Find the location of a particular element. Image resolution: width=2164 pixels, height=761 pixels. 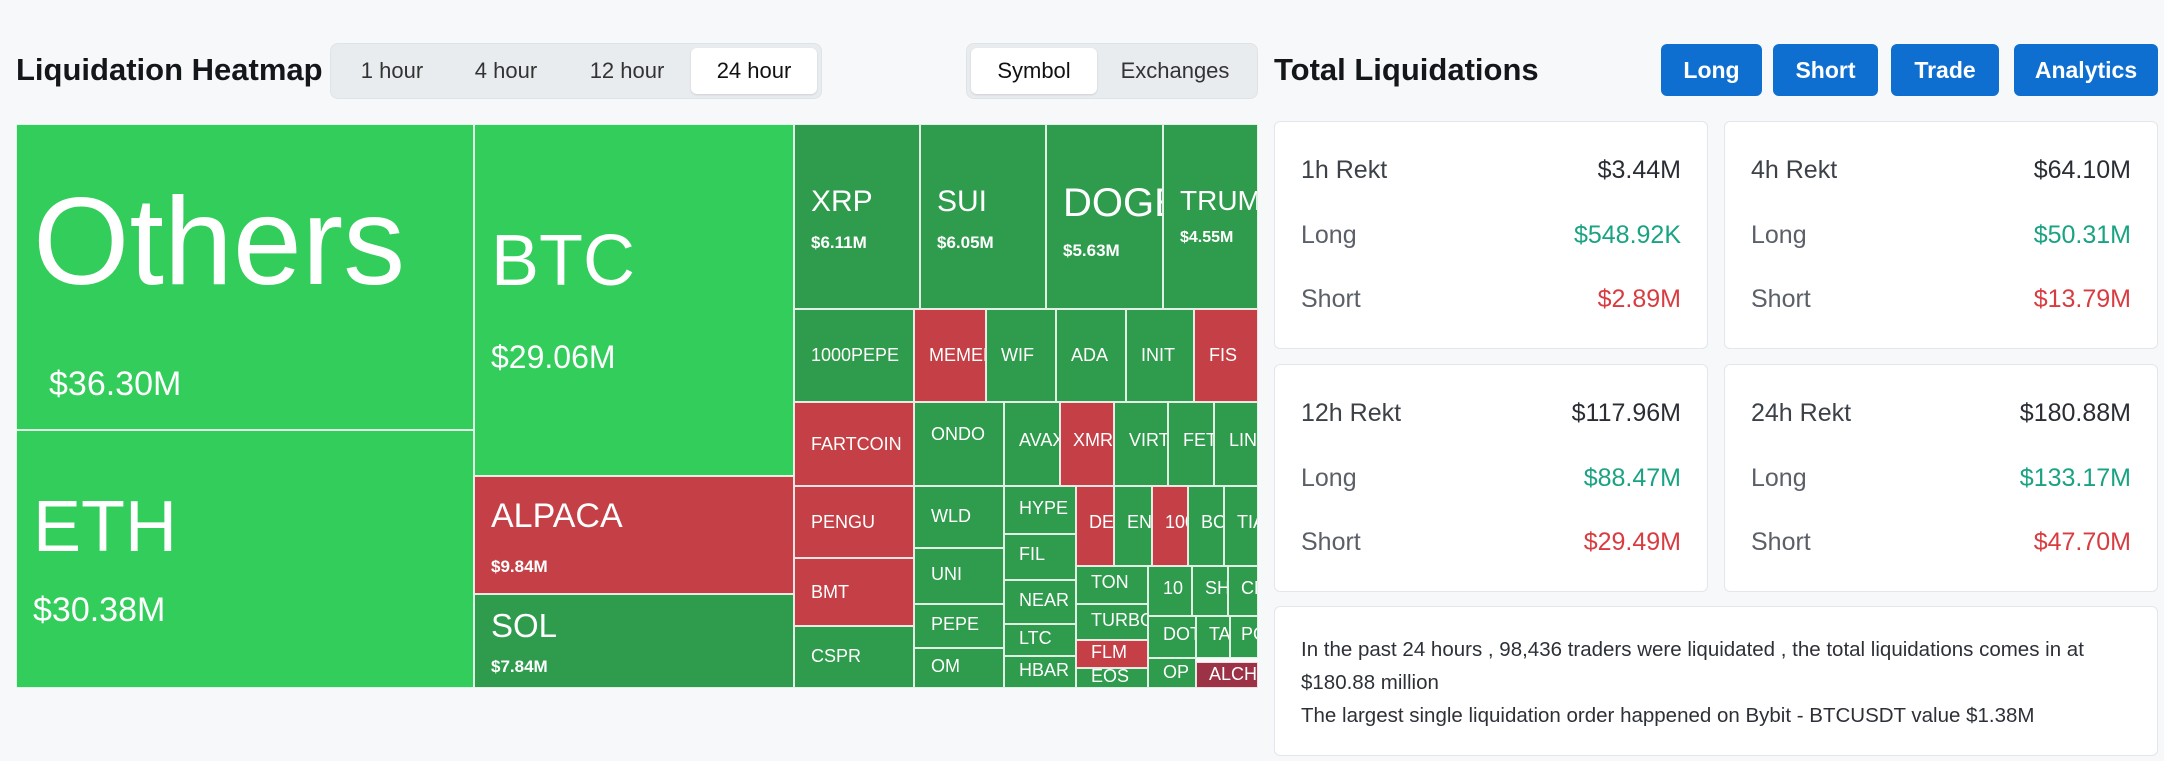

tile-xmr: XMR is located at coordinates (1087, 444).